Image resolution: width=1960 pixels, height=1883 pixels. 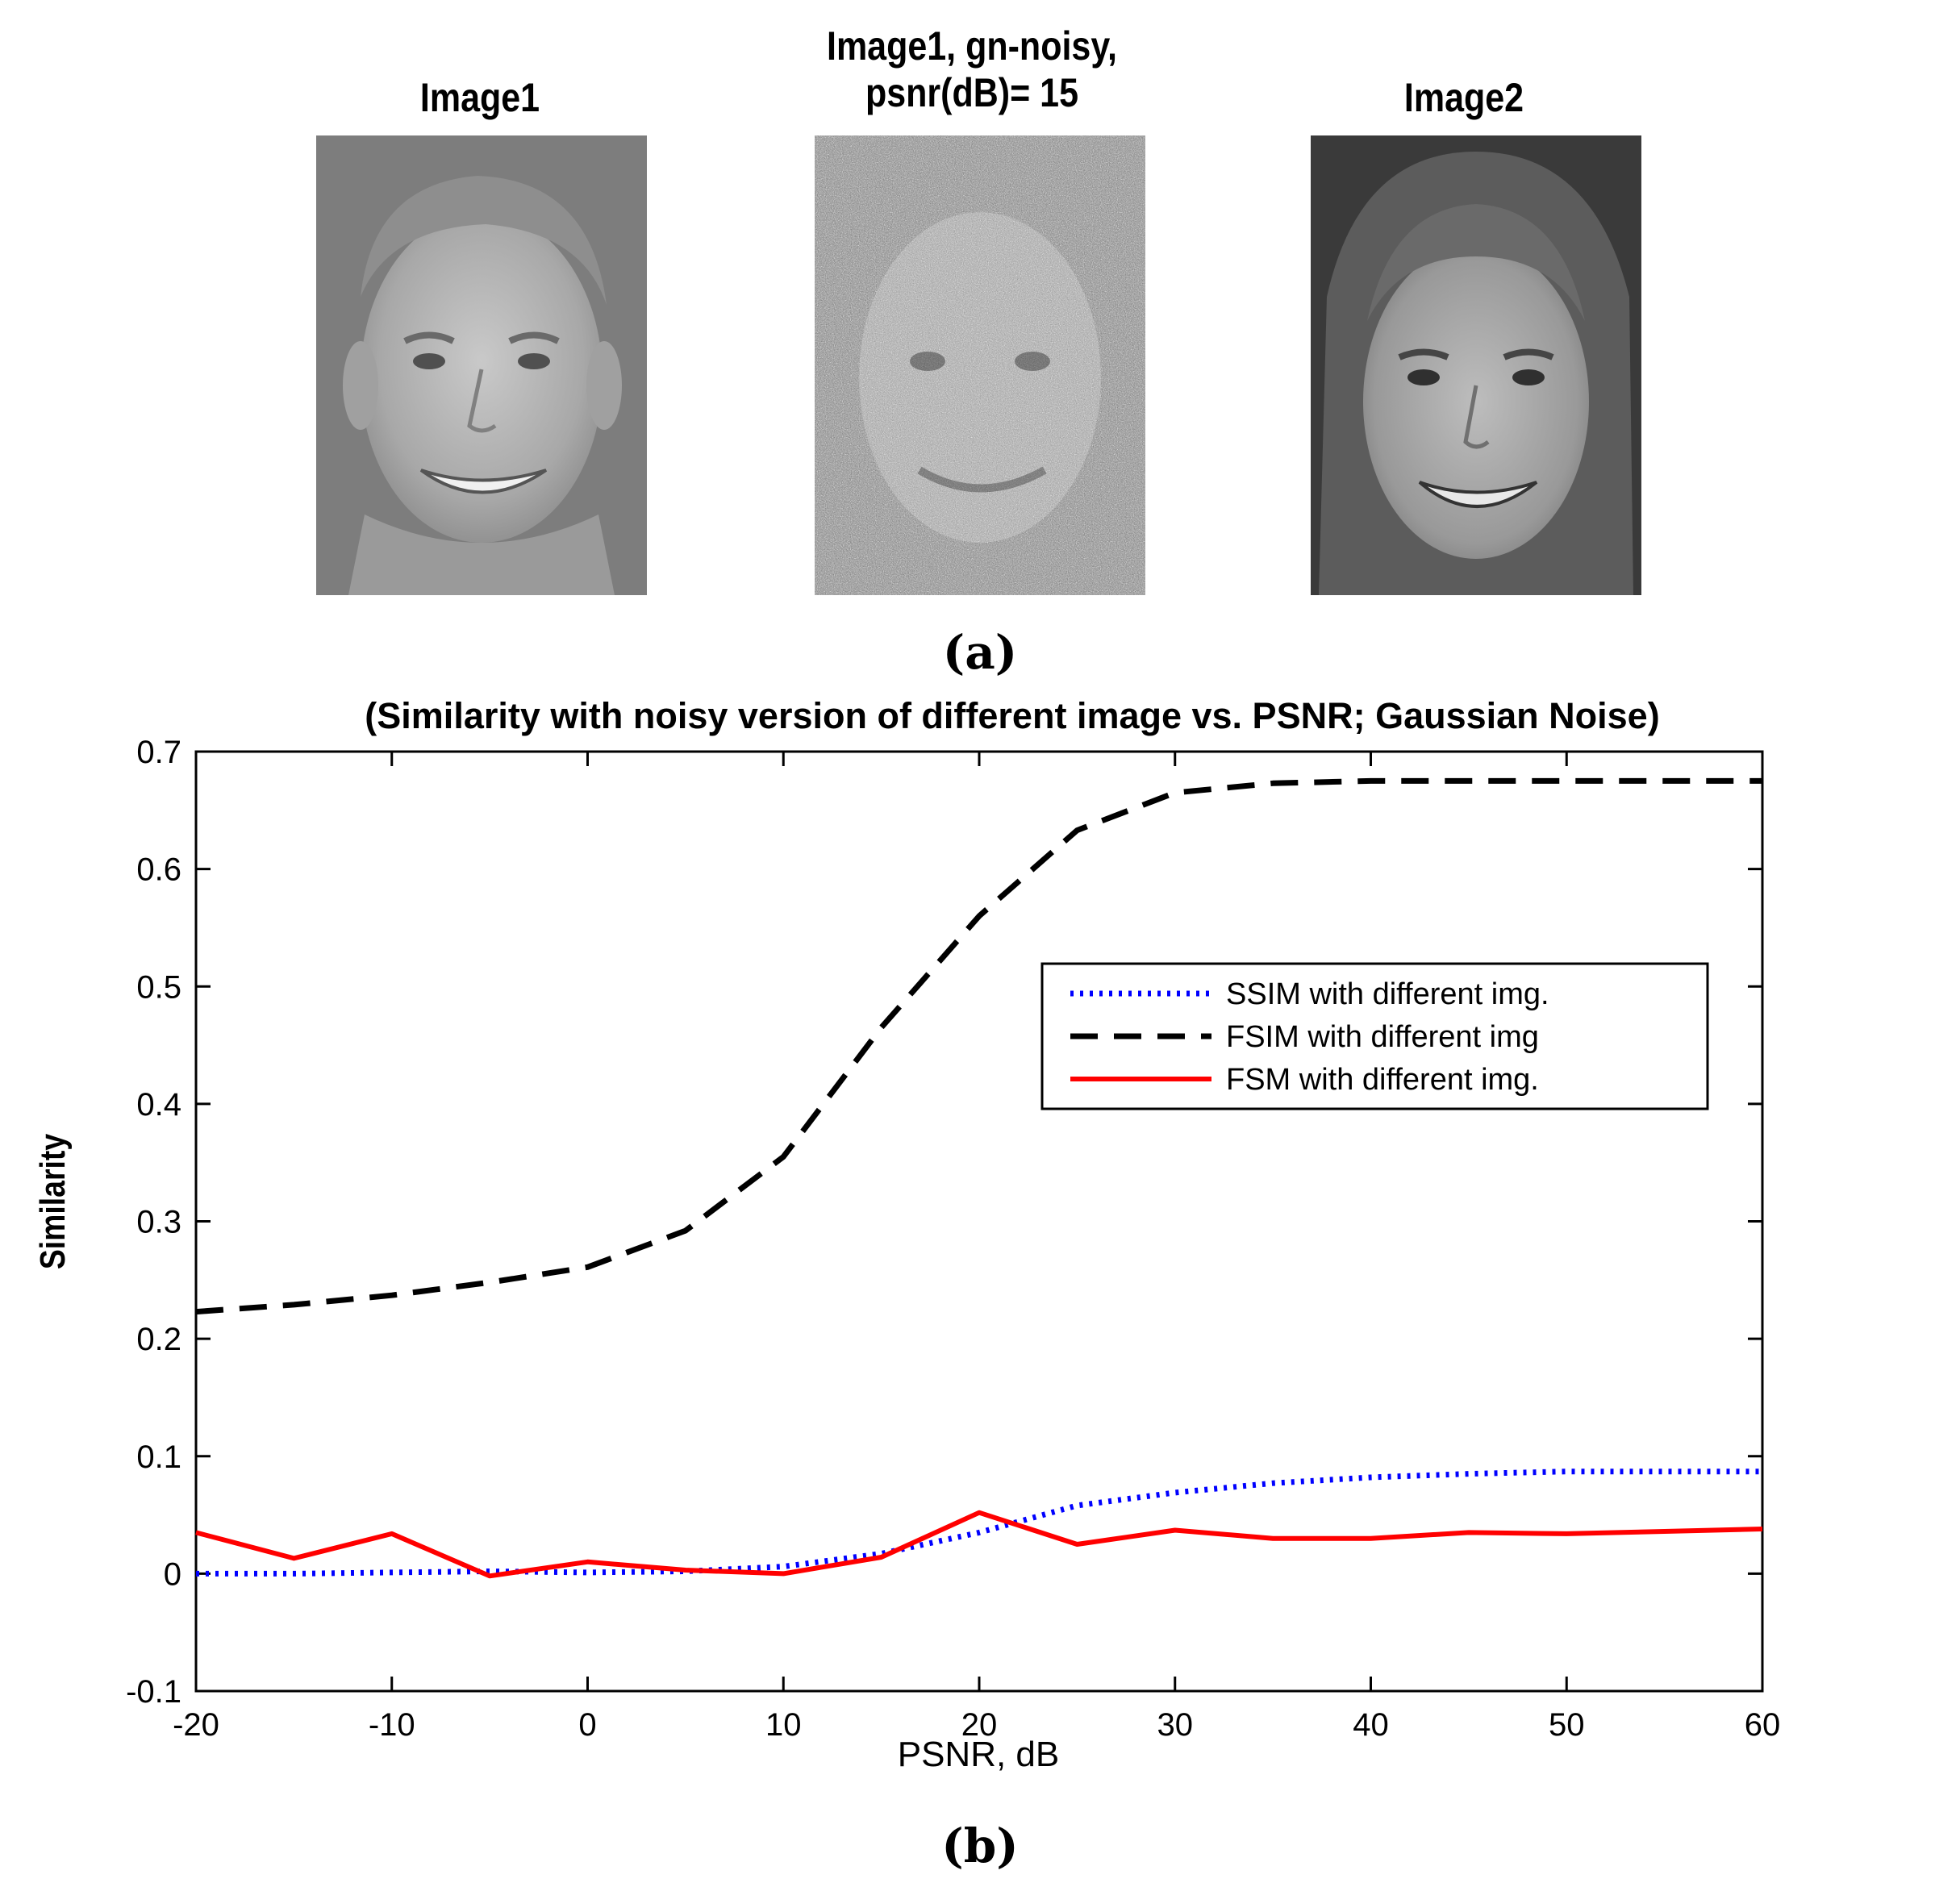 I want to click on noisy-face-photo, so click(x=980, y=365).